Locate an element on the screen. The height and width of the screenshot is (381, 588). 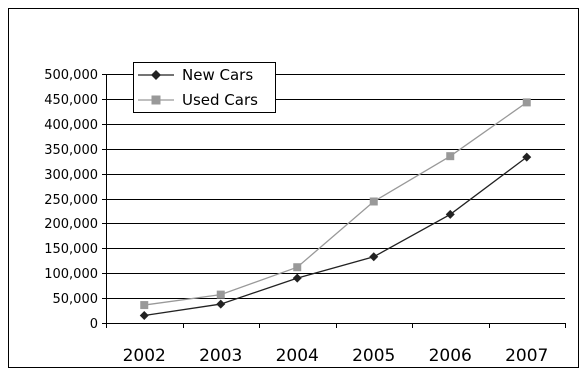
legend-label-new-cars: New Cars is located at coordinates (217, 75).